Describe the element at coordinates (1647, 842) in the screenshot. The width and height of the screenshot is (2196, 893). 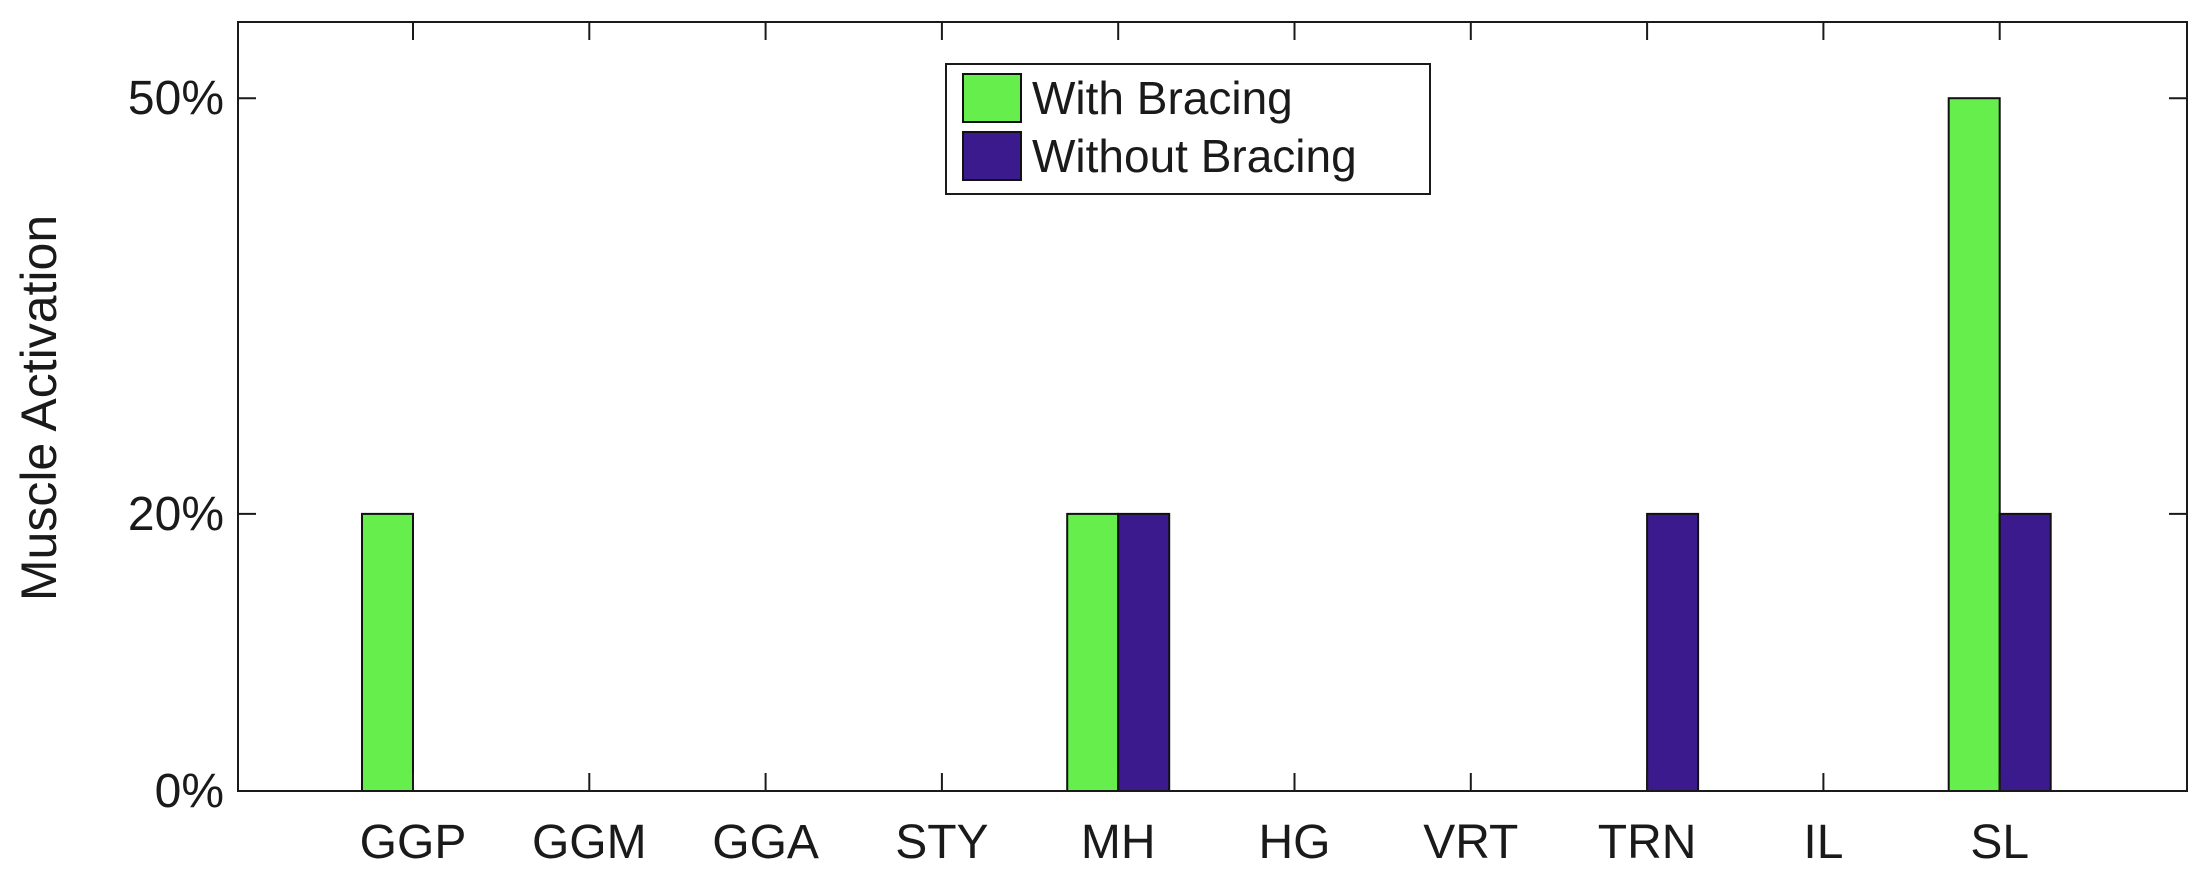
I see `x-tick-label: TRN` at that location.